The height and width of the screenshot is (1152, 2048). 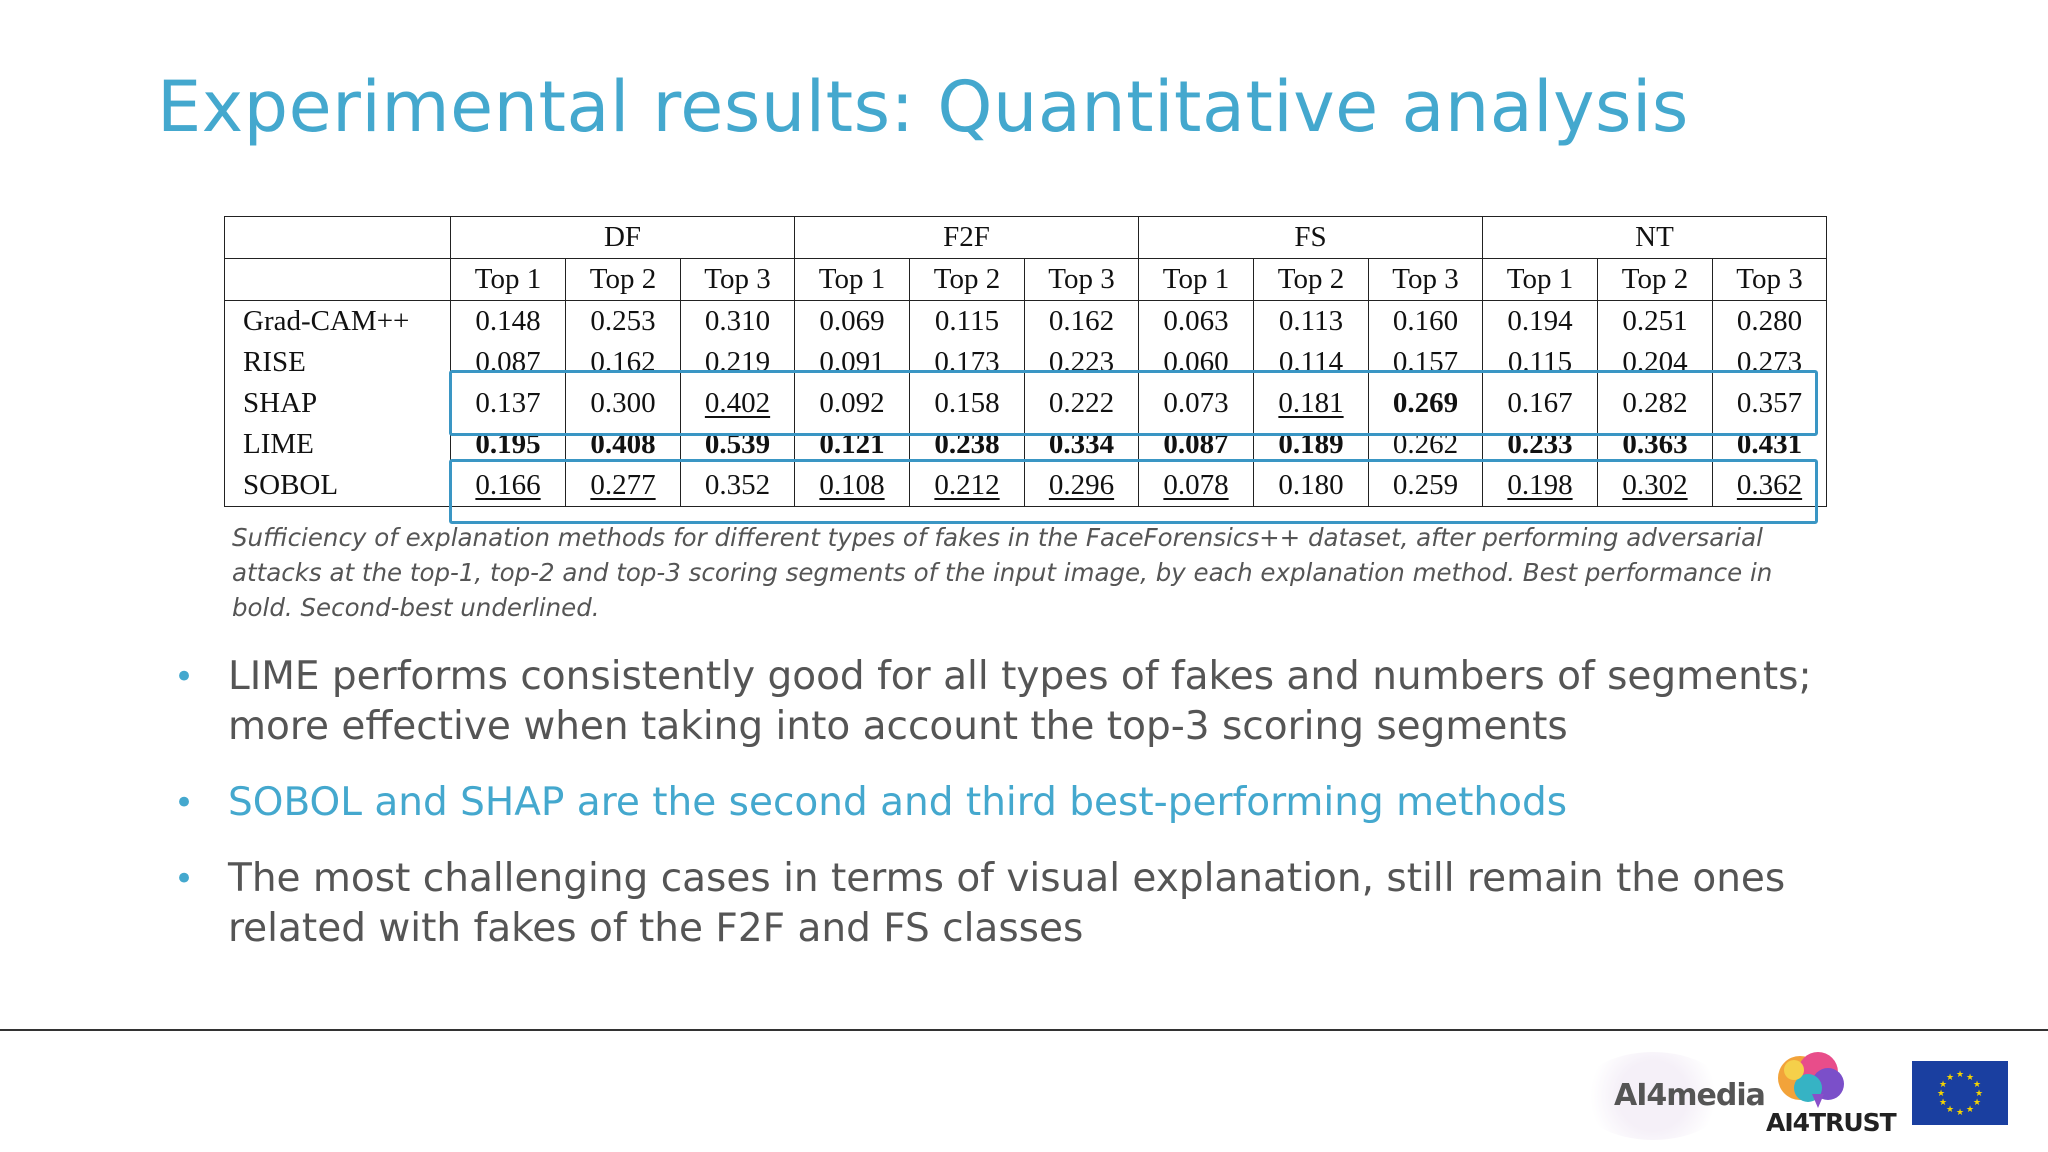 I want to click on value-text: 0.402, so click(x=737, y=403).